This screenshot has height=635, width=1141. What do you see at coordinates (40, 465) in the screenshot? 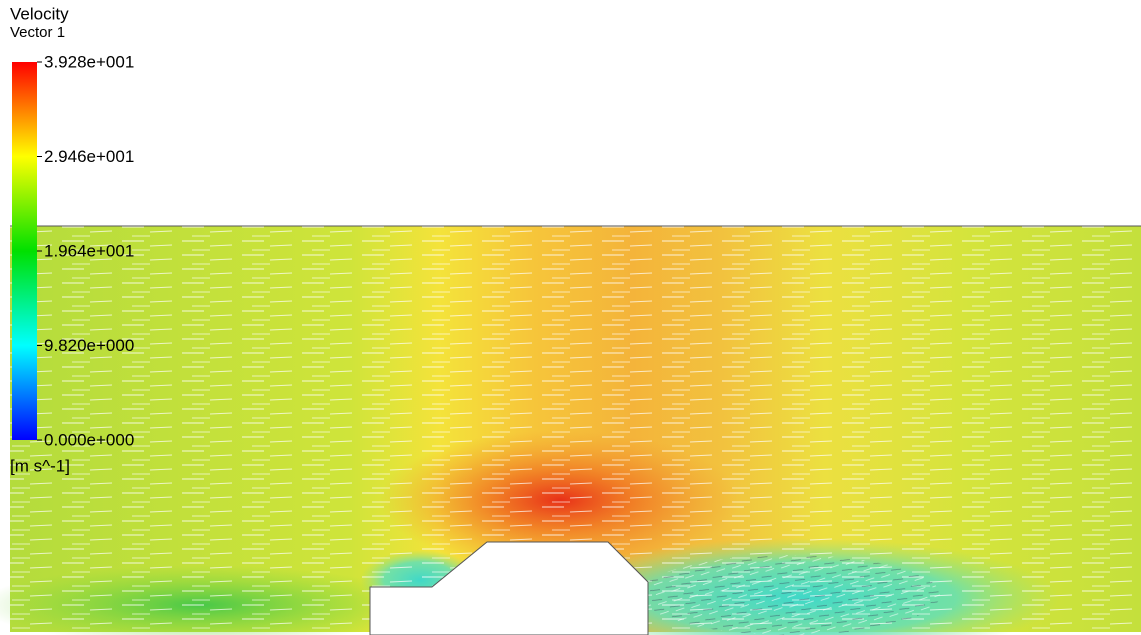
I see `legend-unit: [m s^-1]` at bounding box center [40, 465].